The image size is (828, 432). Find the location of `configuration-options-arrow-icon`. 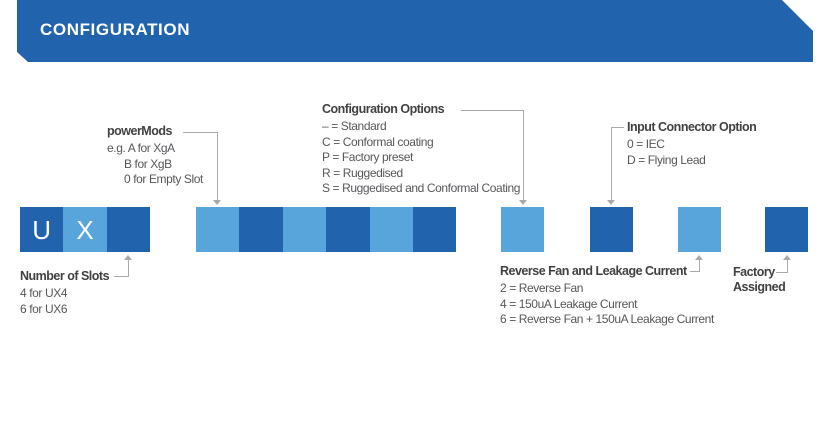

configuration-options-arrow-icon is located at coordinates (523, 202).